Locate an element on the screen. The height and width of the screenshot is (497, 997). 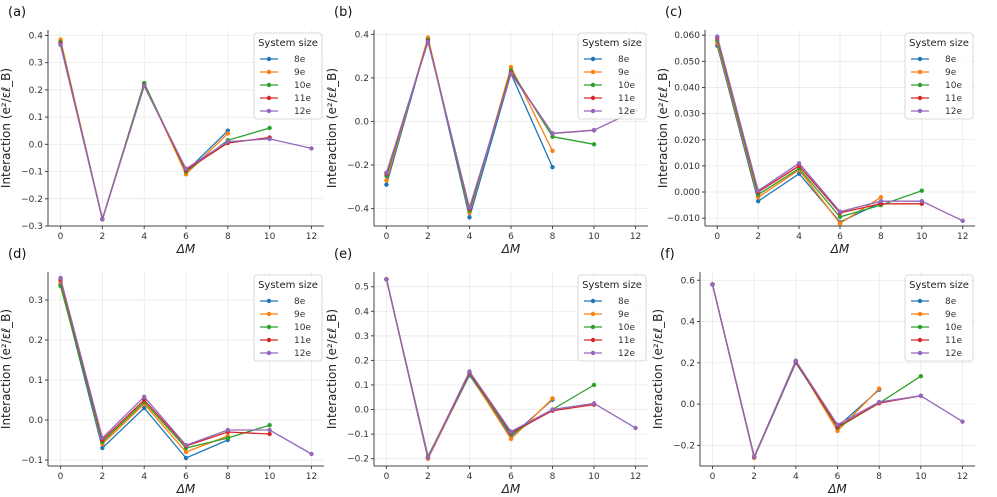
legend-label-9e: 9e is located at coordinates (951, 73).